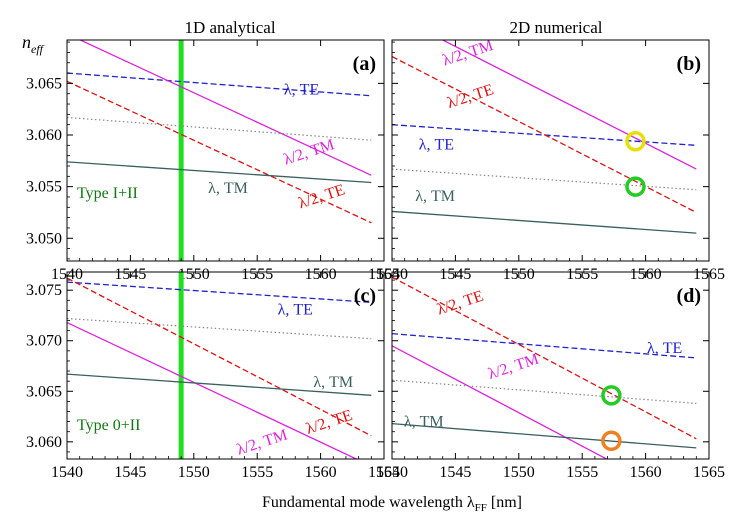 The height and width of the screenshot is (517, 749). What do you see at coordinates (194, 472) in the screenshot?
I see `panel-c-x-tick-label: 1550` at bounding box center [194, 472].